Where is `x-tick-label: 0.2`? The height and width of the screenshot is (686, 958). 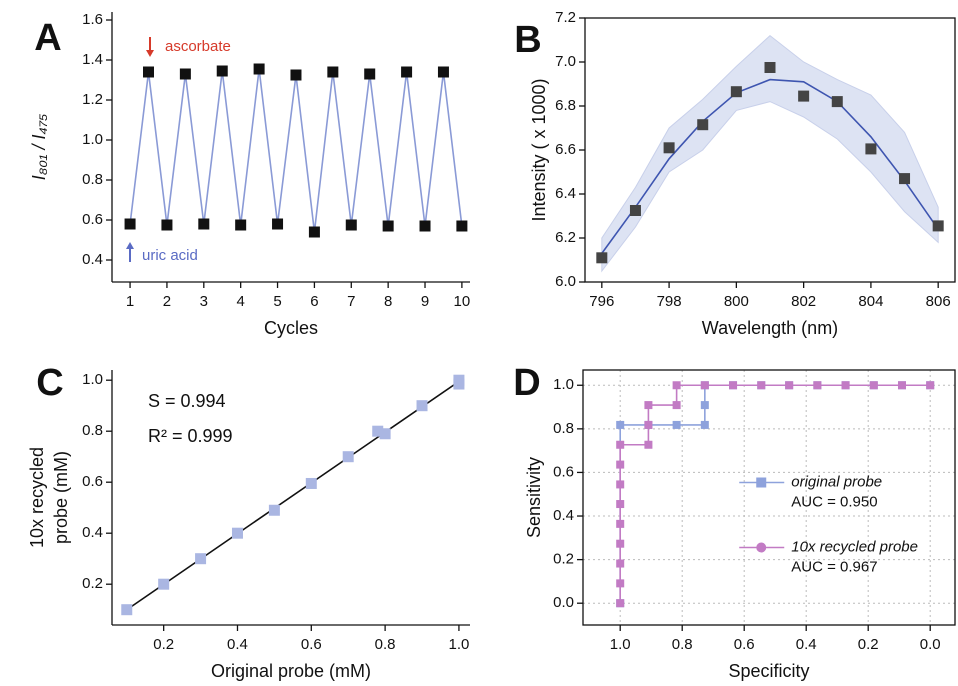 x-tick-label: 0.2 is located at coordinates (163, 644).